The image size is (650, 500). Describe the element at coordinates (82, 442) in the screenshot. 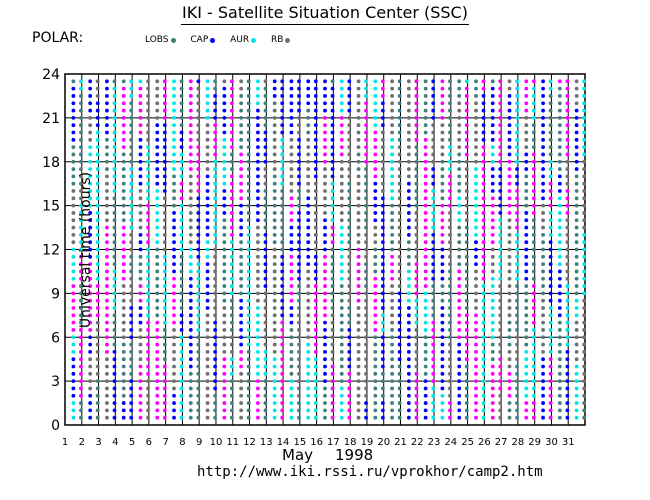

I see `x-tick-label: 2` at that location.